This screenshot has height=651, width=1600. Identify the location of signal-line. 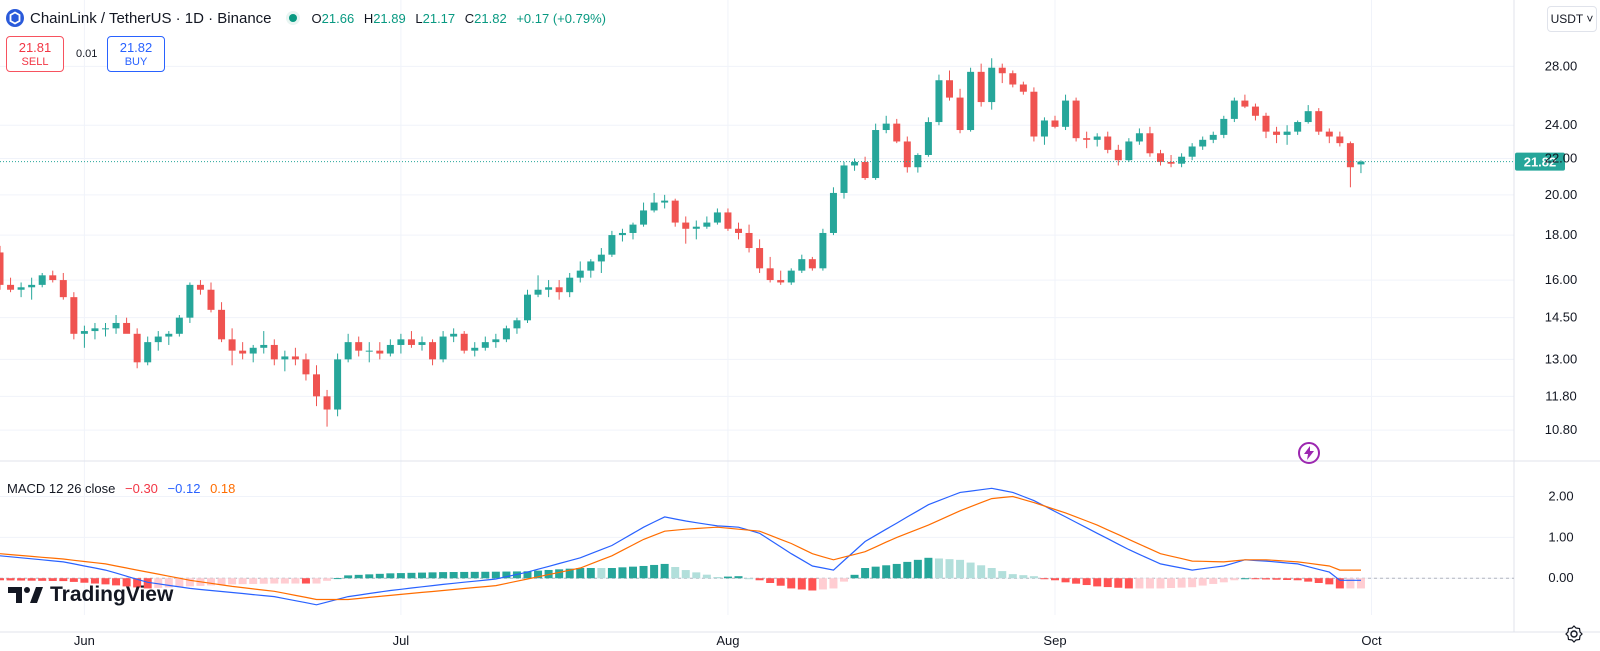
(680, 548).